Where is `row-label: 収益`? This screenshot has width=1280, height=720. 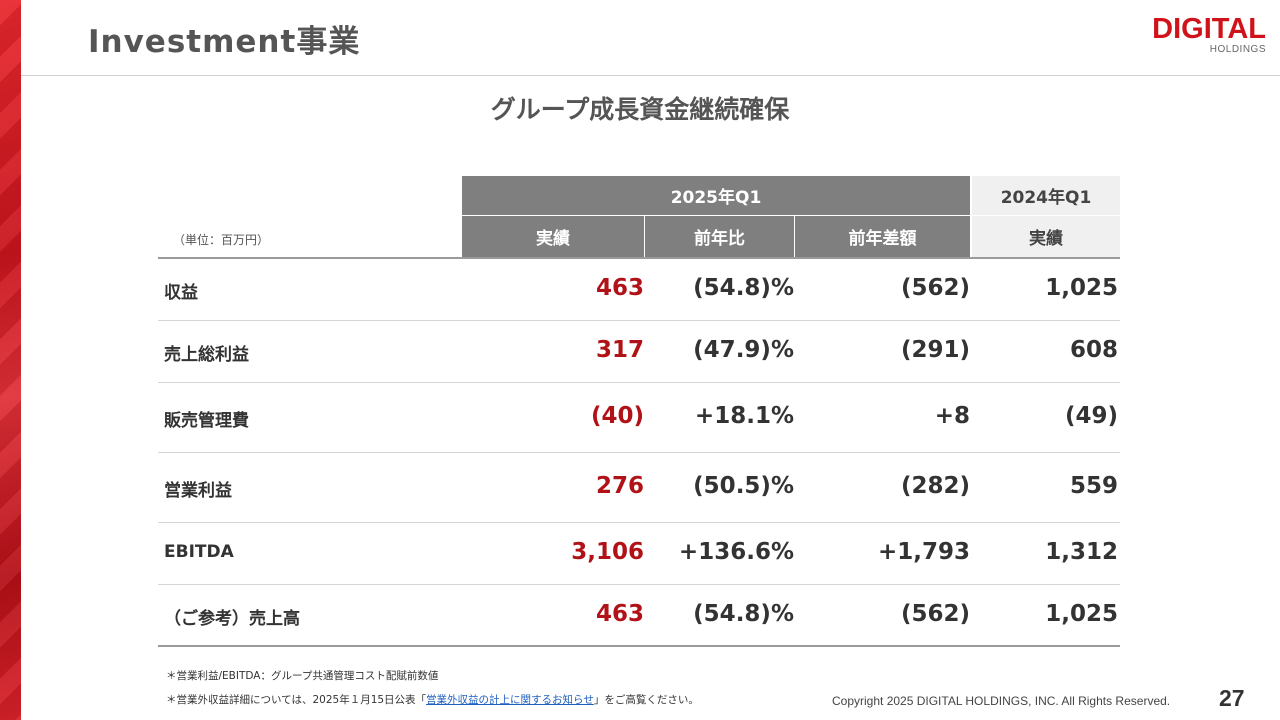
row-label: 収益 is located at coordinates (181, 293).